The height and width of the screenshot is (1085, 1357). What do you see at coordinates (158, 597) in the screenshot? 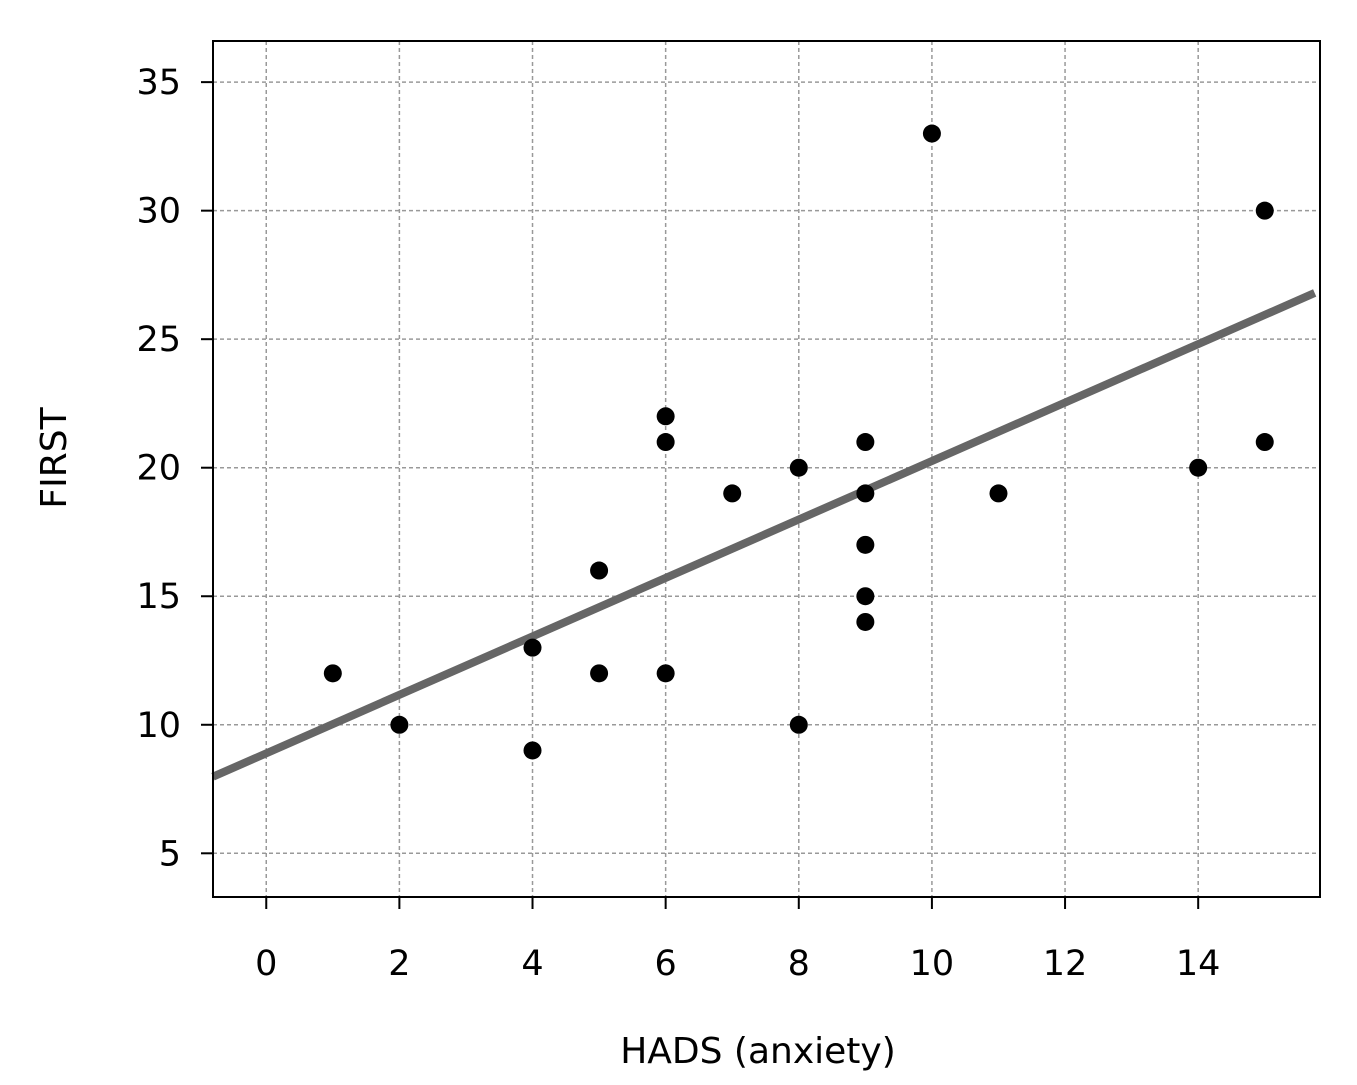
I see `y-tick-label: 15` at bounding box center [158, 597].